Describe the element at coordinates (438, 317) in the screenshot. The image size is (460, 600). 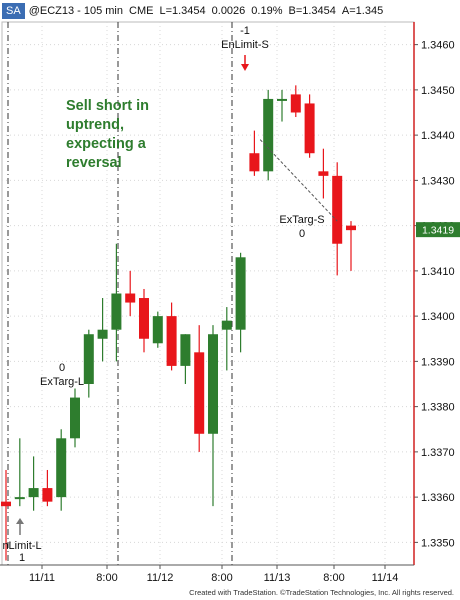
I see `y-tick-label: 1.3400` at that location.